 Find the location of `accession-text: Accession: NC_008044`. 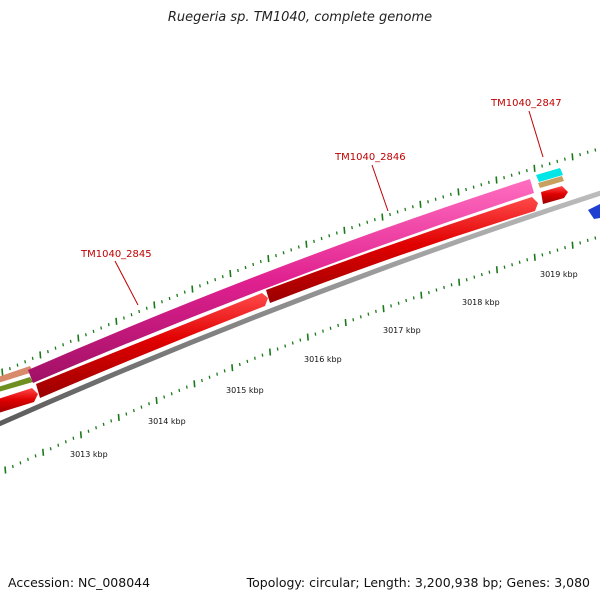

accession-text: Accession: NC_008044 is located at coordinates (79, 582).